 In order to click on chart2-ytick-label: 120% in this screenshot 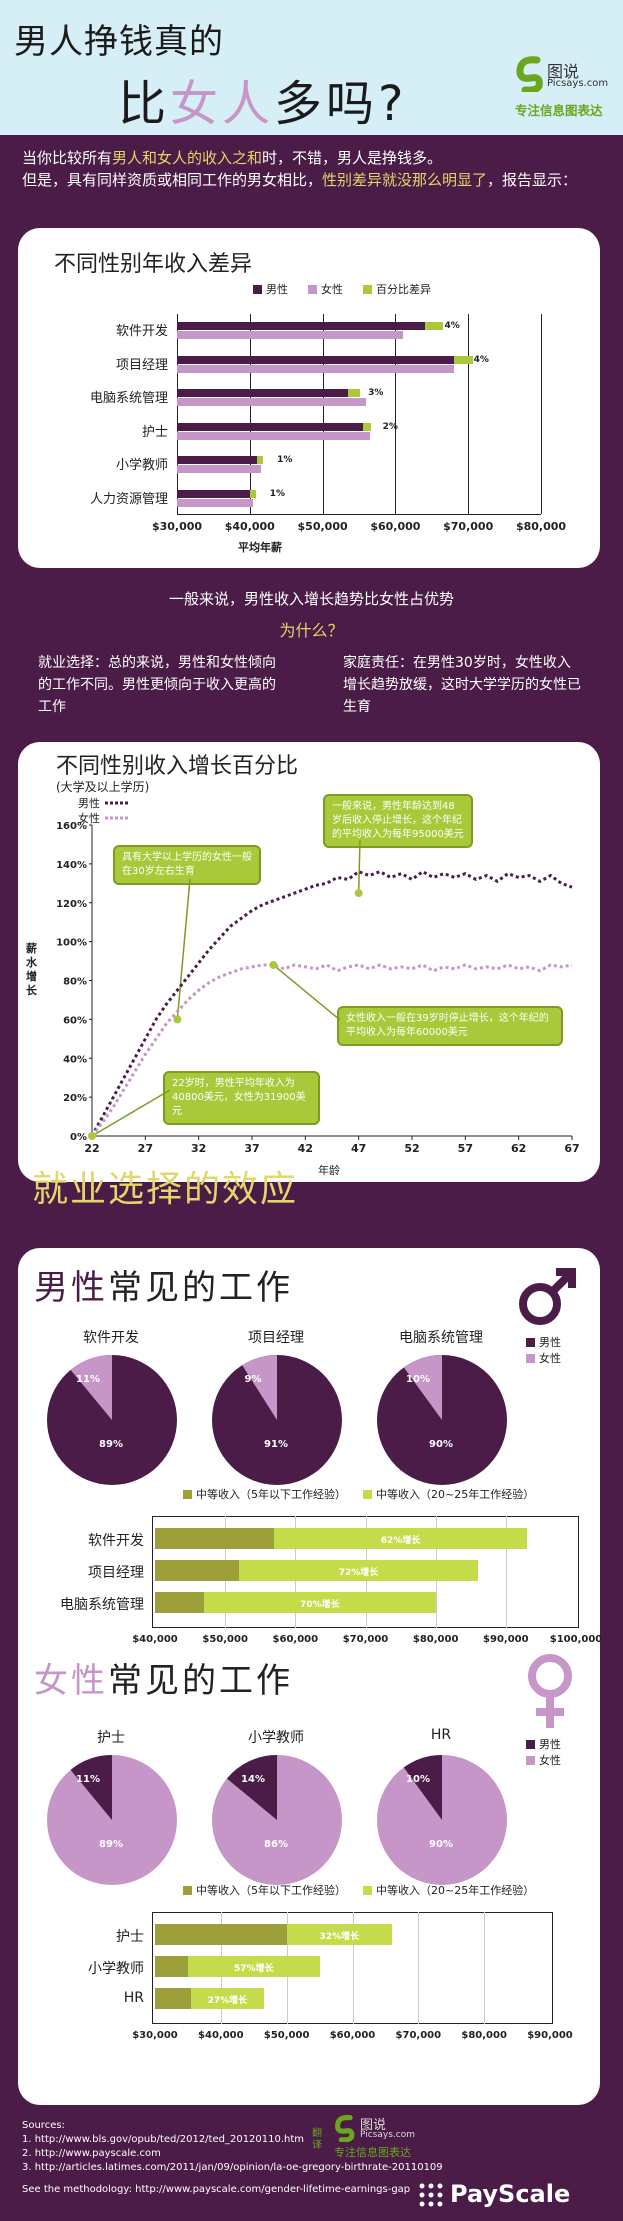, I will do `click(71, 904)`.